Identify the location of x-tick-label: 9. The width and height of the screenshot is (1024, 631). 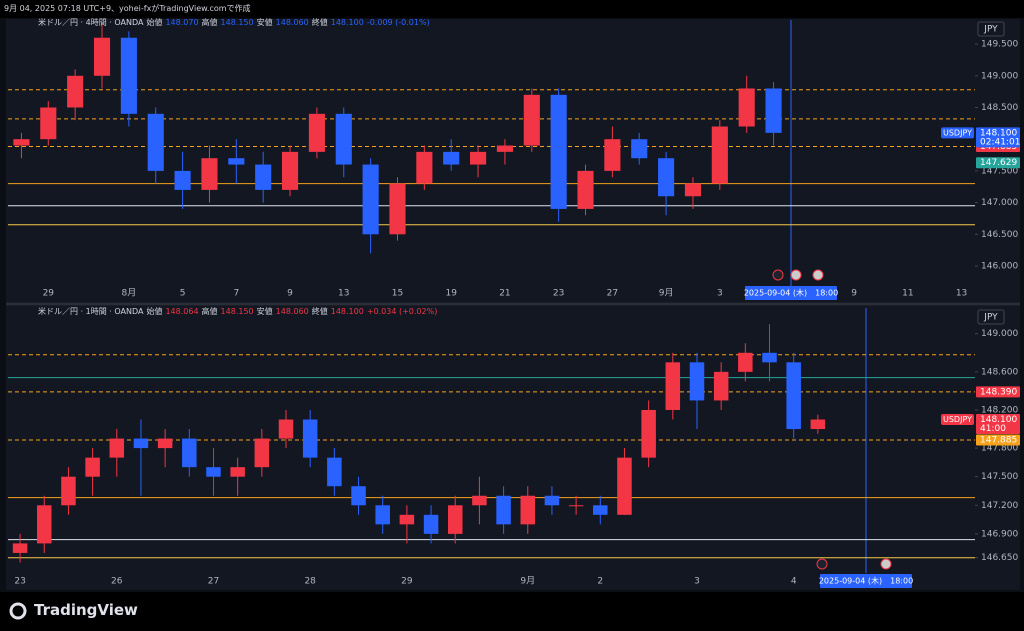
(290, 294).